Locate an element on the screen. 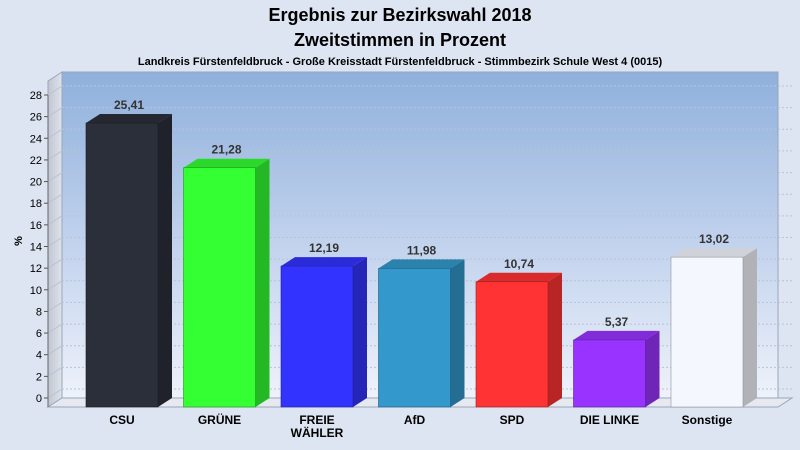 The image size is (800, 450). y-tick-label: 14 is located at coordinates (36, 248).